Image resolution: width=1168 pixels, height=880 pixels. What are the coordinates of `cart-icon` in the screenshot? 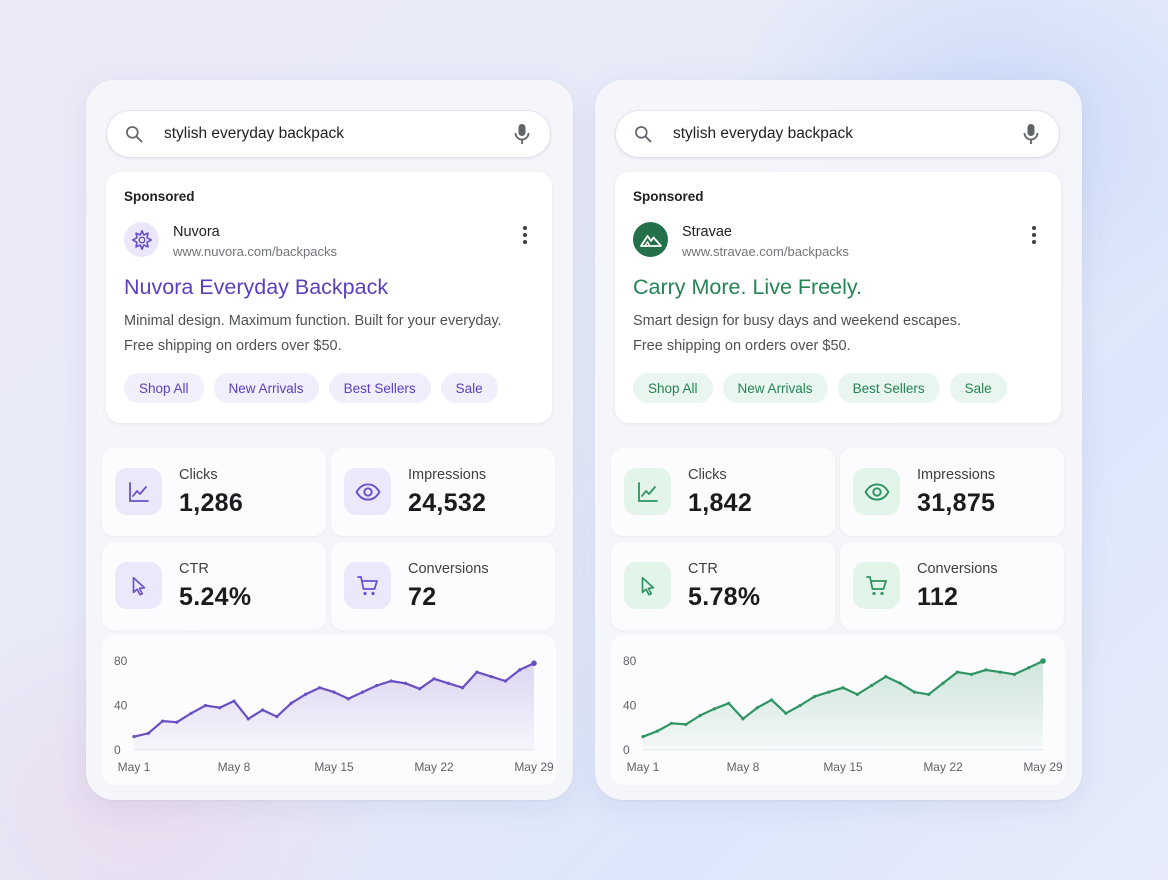 It's located at (876, 585).